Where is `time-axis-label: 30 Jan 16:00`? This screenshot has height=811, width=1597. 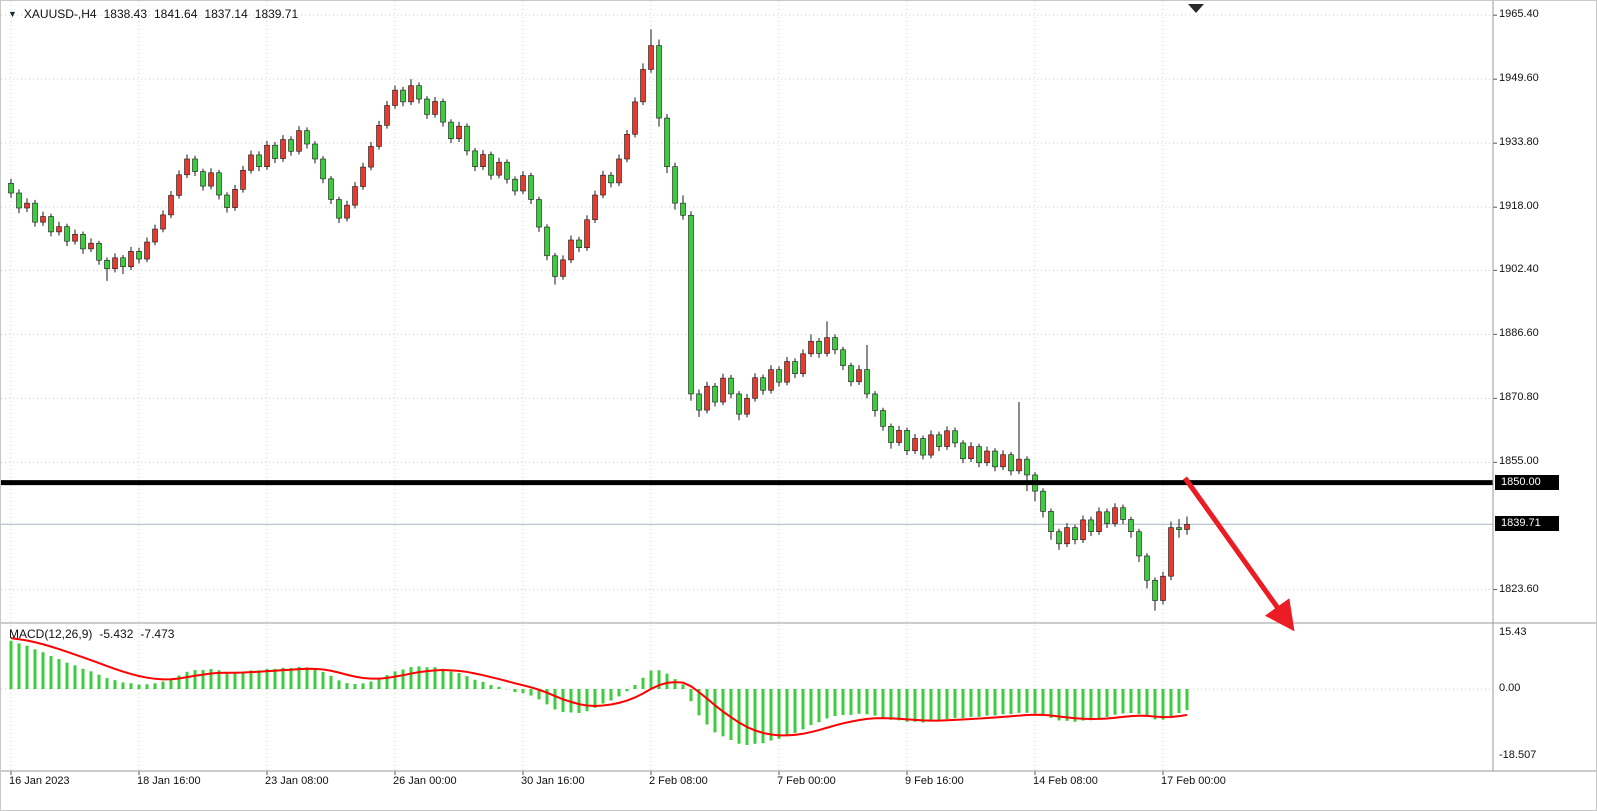 time-axis-label: 30 Jan 16:00 is located at coordinates (553, 781).